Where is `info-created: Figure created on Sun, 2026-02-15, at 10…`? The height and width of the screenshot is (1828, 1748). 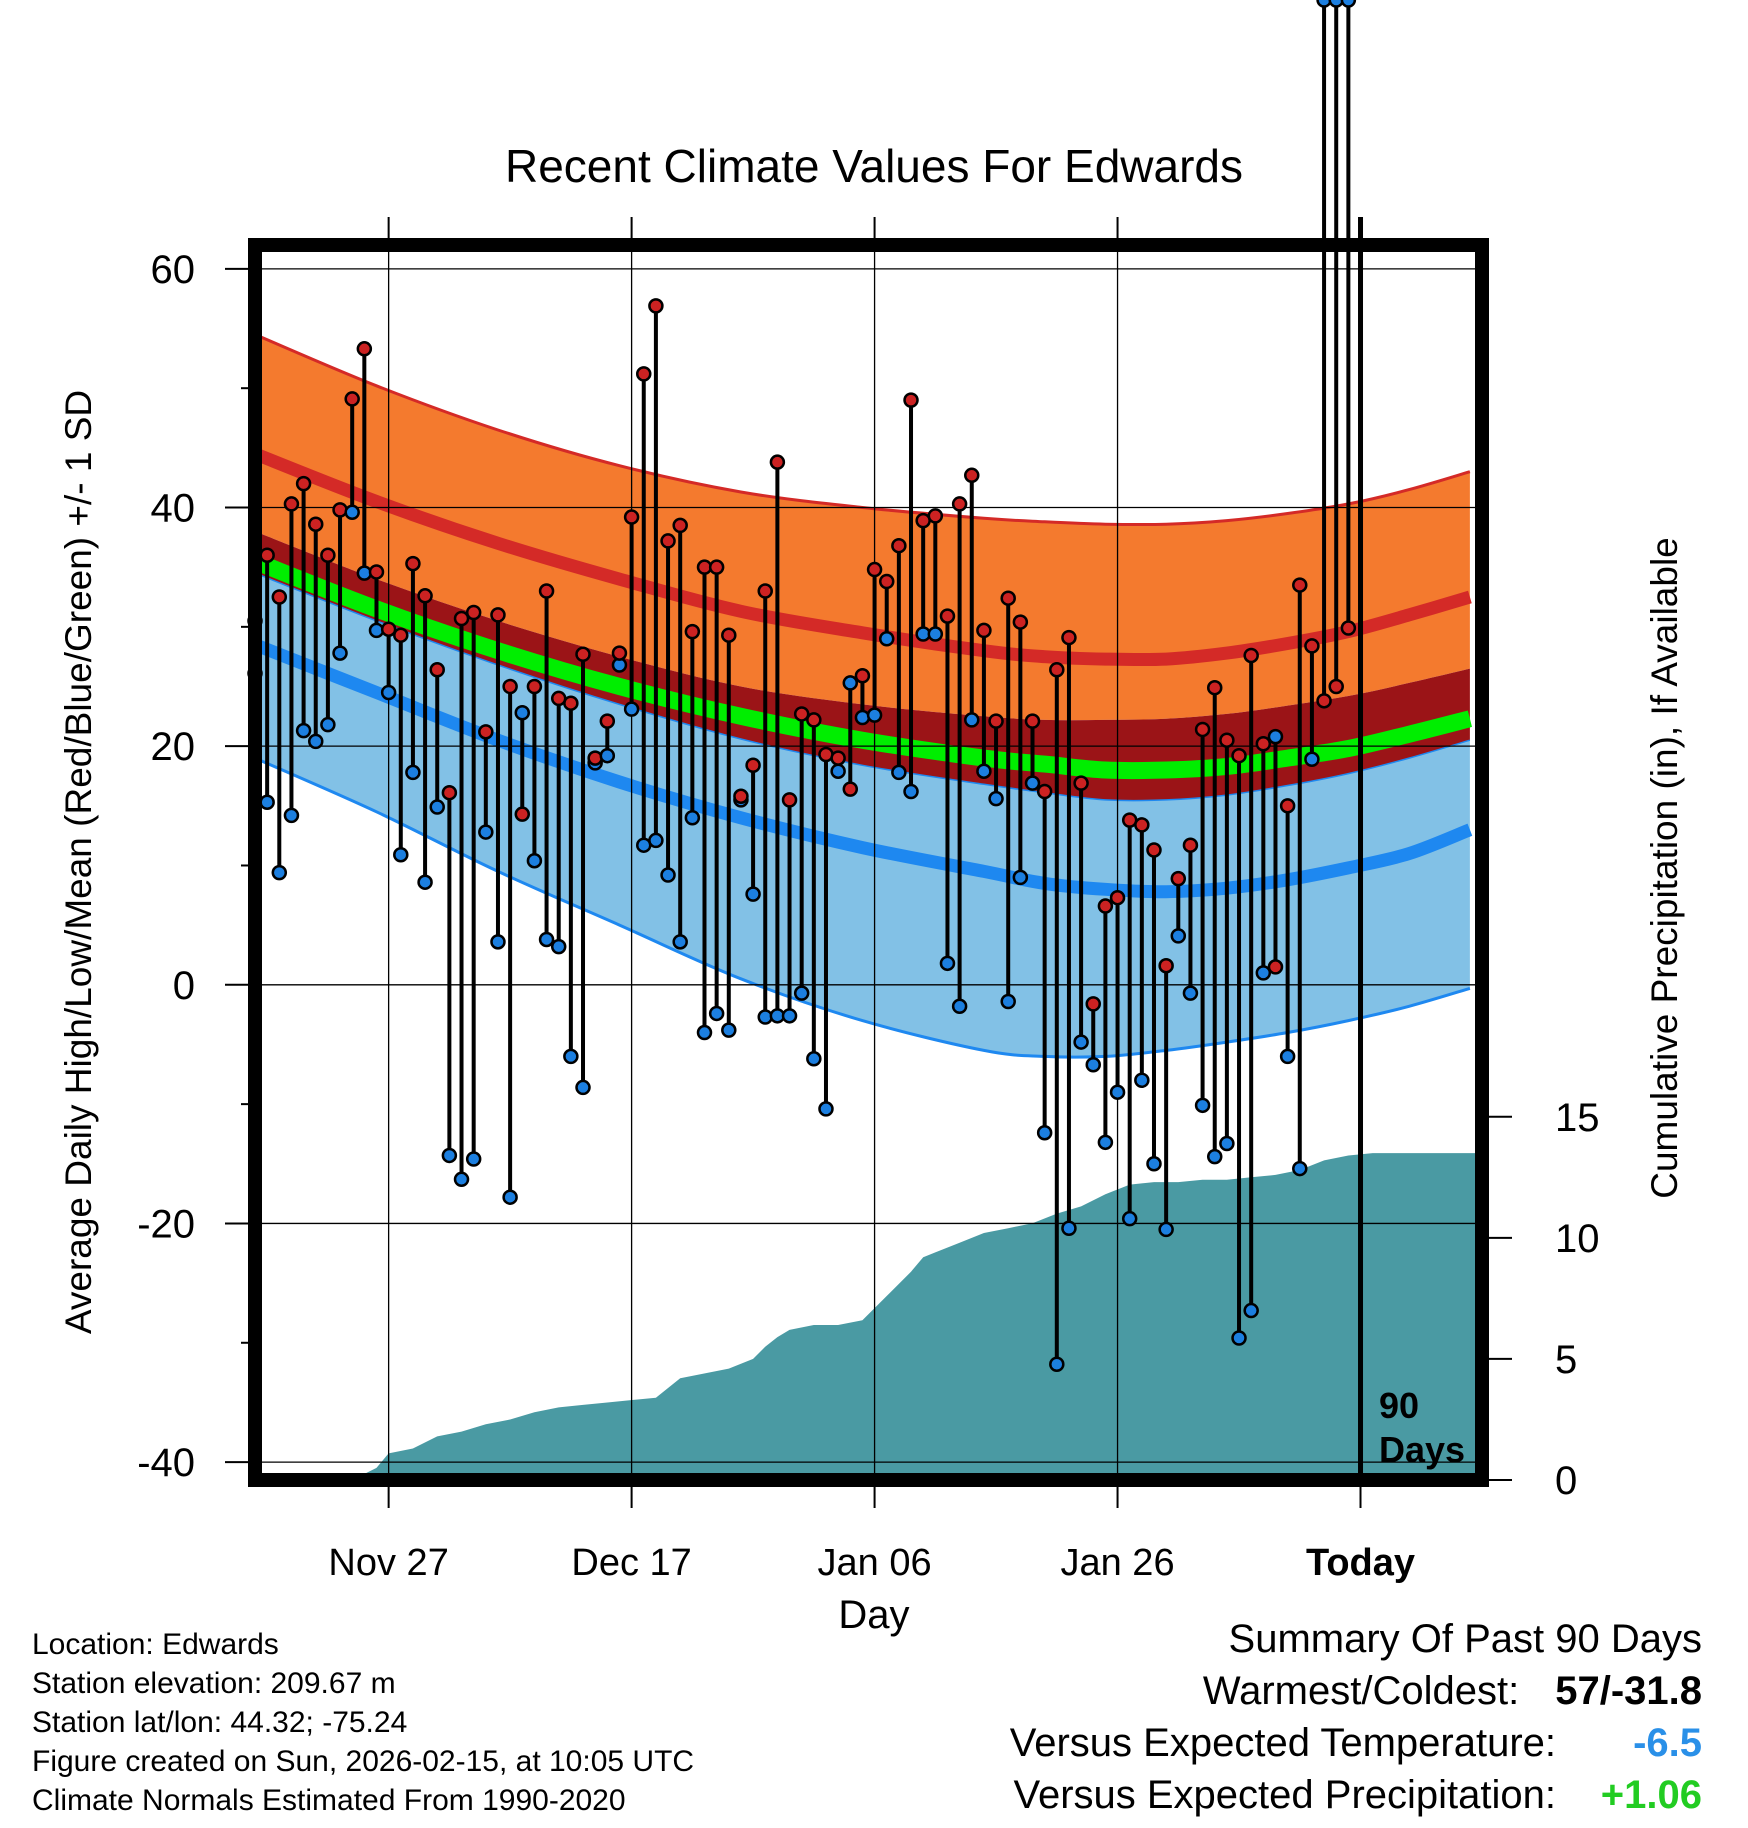
info-created: Figure created on Sun, 2026-02-15, at 10… is located at coordinates (363, 1761).